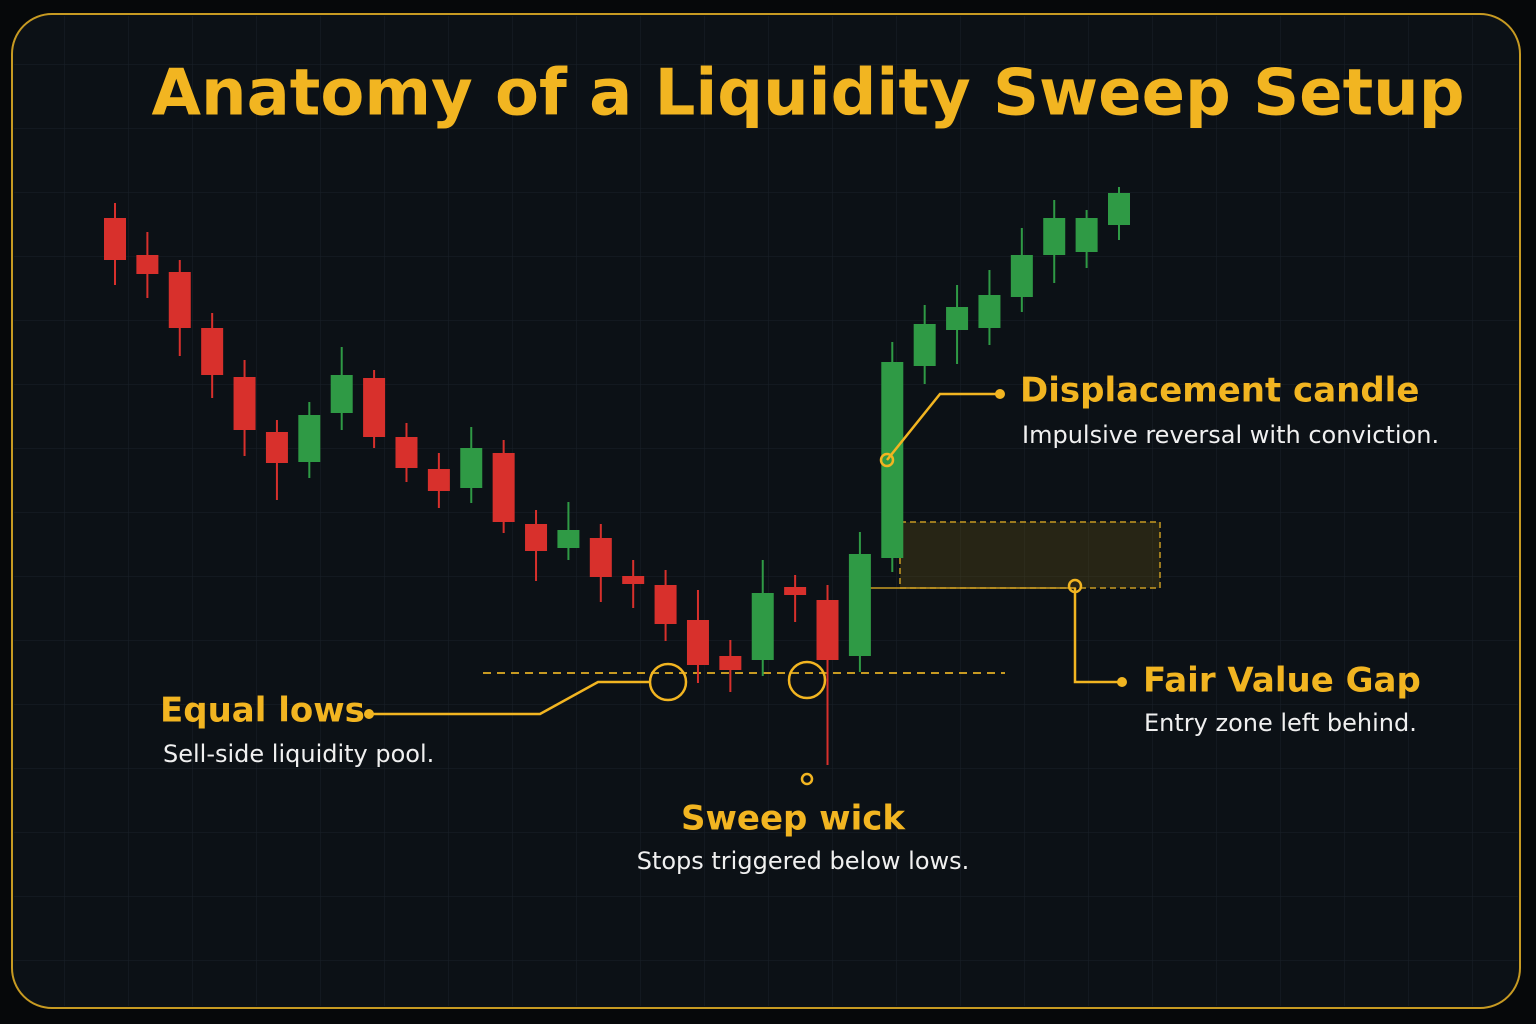 This screenshot has width=1536, height=1024. Describe the element at coordinates (793, 819) in the screenshot. I see `annotation-label: Sweep wick` at that location.